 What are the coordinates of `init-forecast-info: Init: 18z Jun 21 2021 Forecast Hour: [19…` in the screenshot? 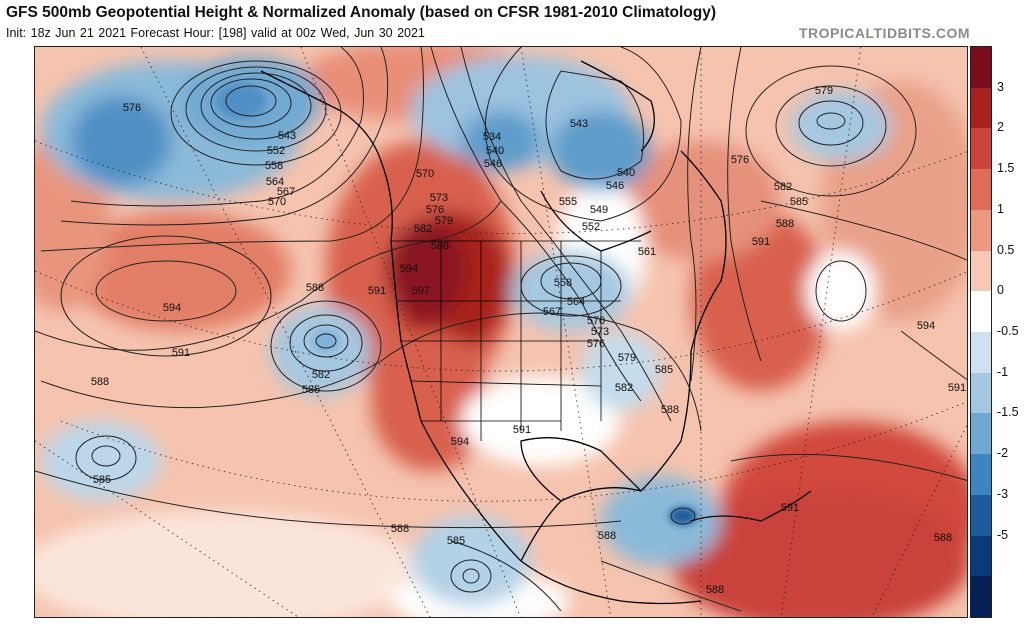 It's located at (215, 33).